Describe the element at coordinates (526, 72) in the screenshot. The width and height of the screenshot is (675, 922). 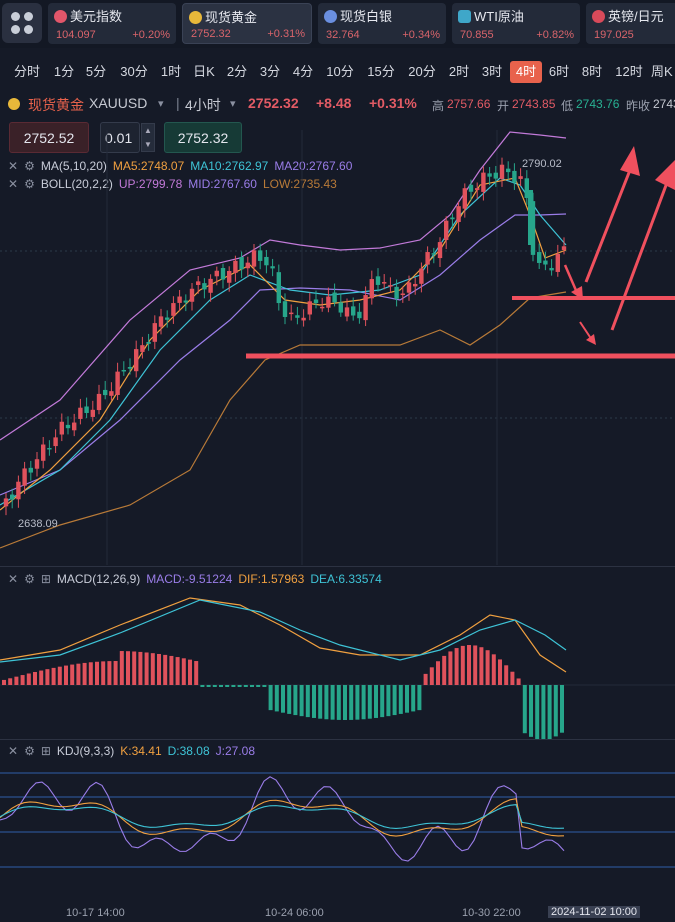
I see `tab-timeframe-active: 4时` at that location.